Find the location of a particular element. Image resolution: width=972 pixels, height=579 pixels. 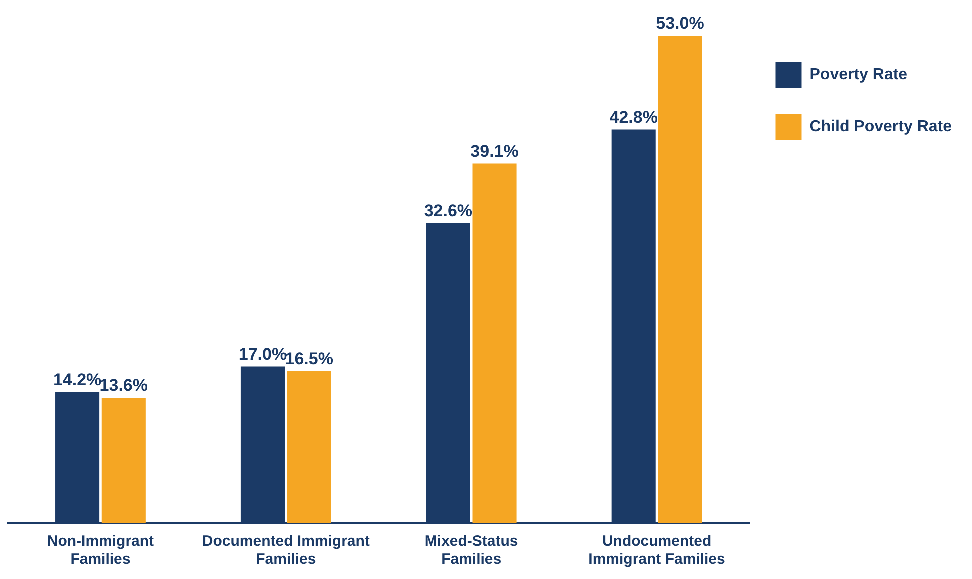

x-tick-label: Undocumented Immigrant Families is located at coordinates (657, 550).